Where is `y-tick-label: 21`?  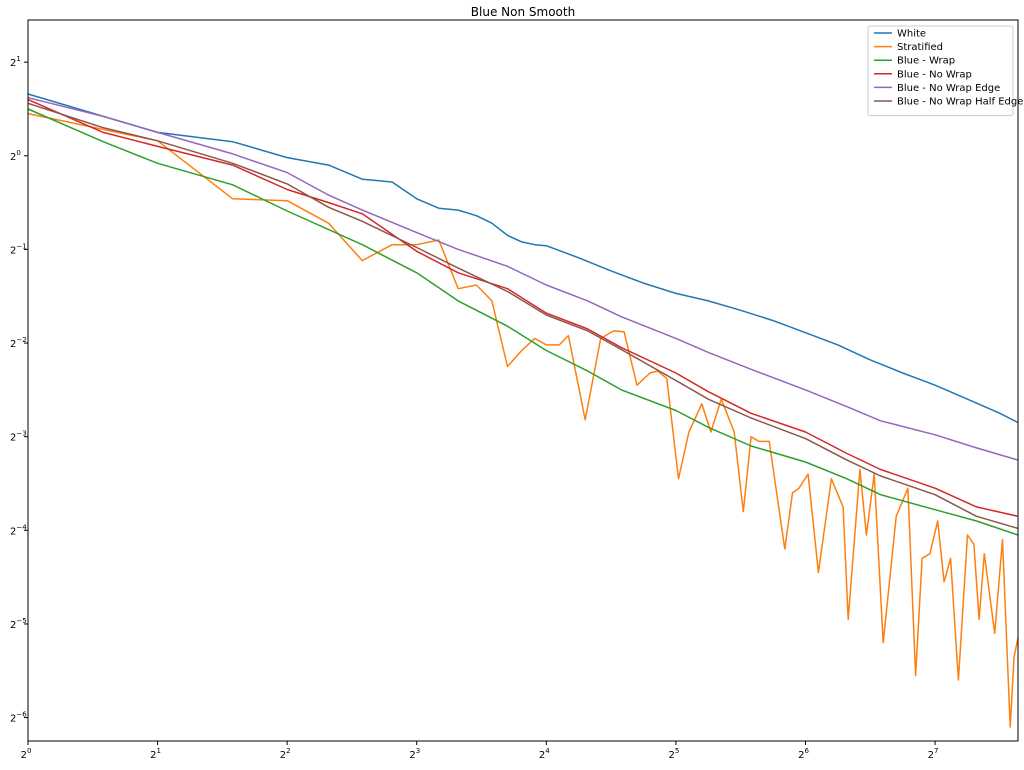 y-tick-label: 21 is located at coordinates (15, 62).